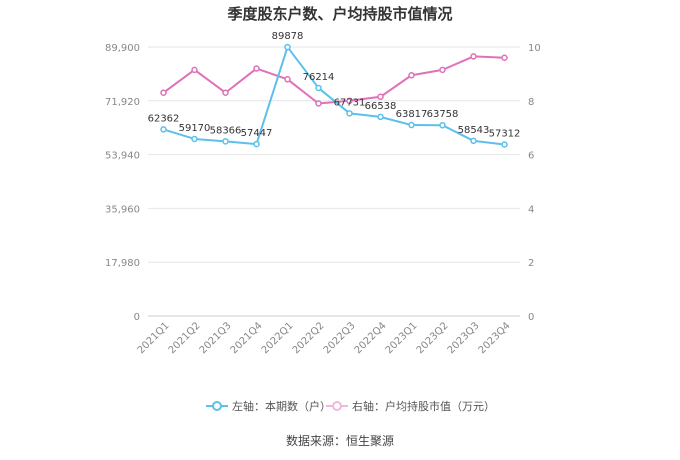 The height and width of the screenshot is (460, 680). I want to click on legend-item-households: 左轴：本期数（户）, so click(268, 406).